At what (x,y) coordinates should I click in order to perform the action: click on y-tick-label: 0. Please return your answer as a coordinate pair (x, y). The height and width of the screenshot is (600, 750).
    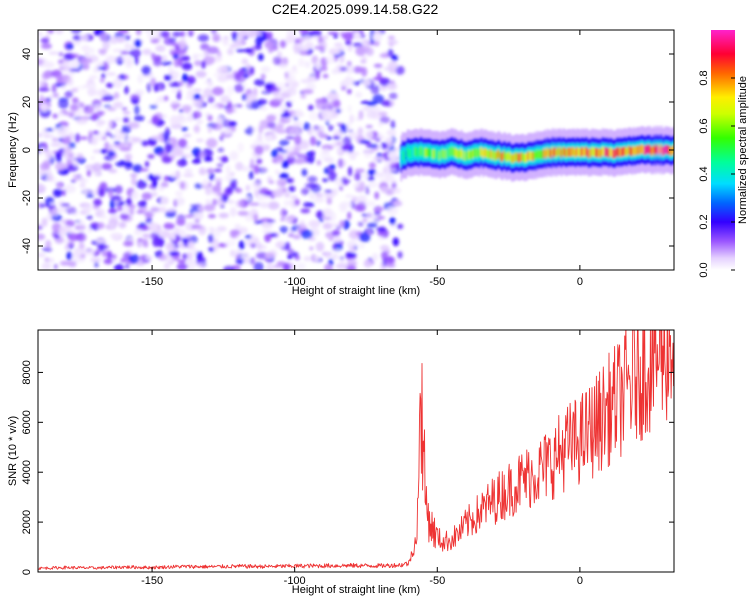
    Looking at the image, I should click on (27, 150).